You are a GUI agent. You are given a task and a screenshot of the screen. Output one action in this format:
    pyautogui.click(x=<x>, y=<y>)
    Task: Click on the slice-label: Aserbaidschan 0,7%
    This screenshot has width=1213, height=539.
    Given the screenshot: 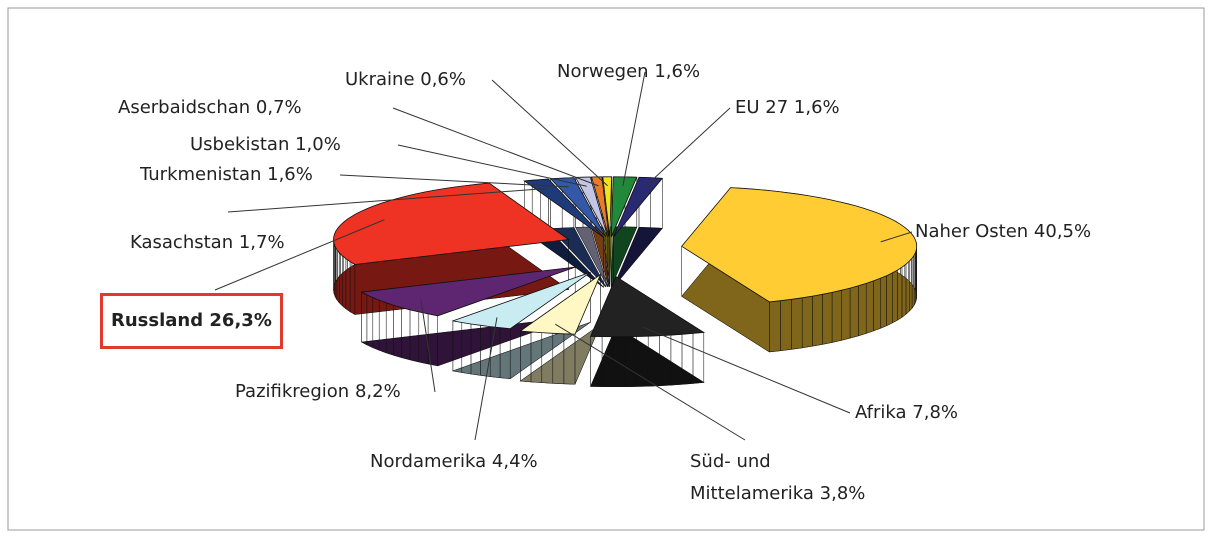 What is the action you would take?
    pyautogui.click(x=210, y=108)
    